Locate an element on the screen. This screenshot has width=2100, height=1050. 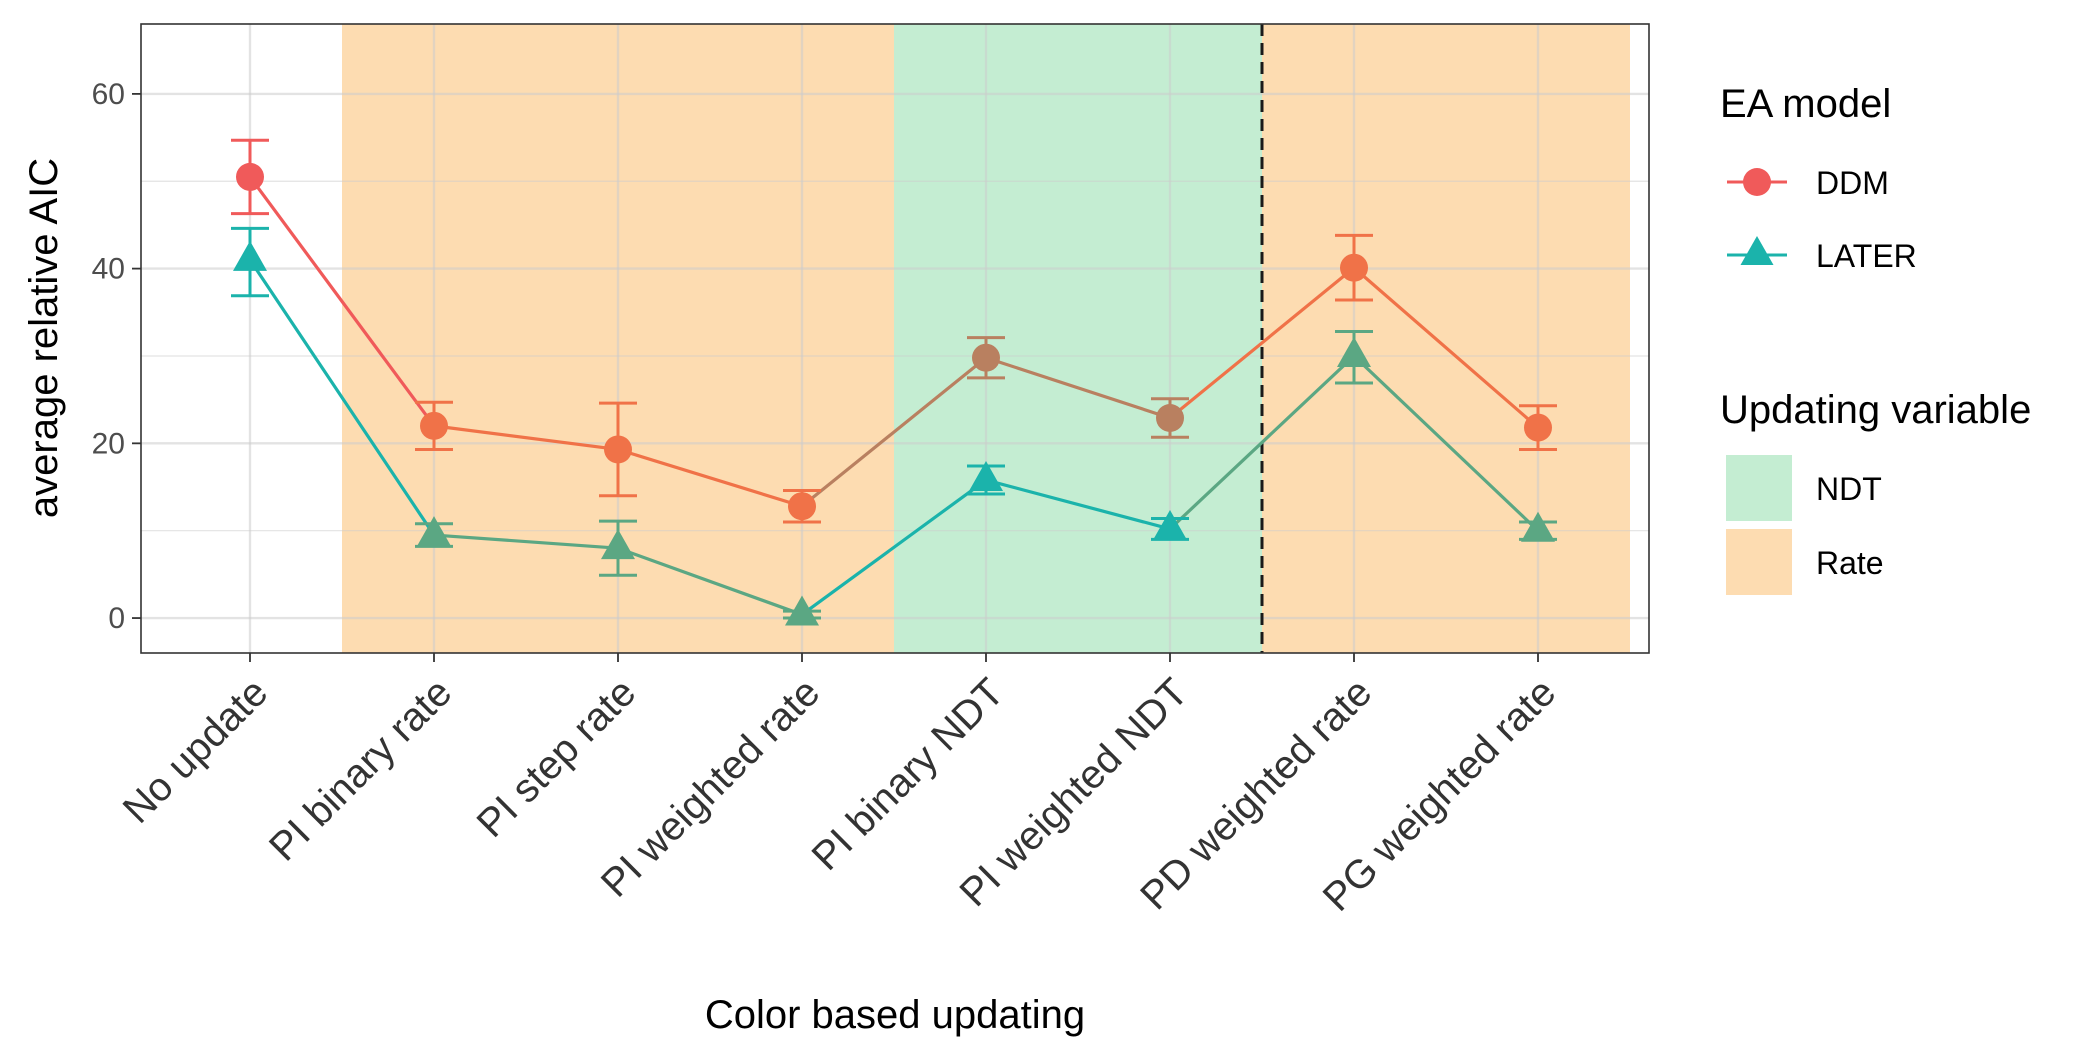
legend-ndt-swatch is located at coordinates (1759, 488).